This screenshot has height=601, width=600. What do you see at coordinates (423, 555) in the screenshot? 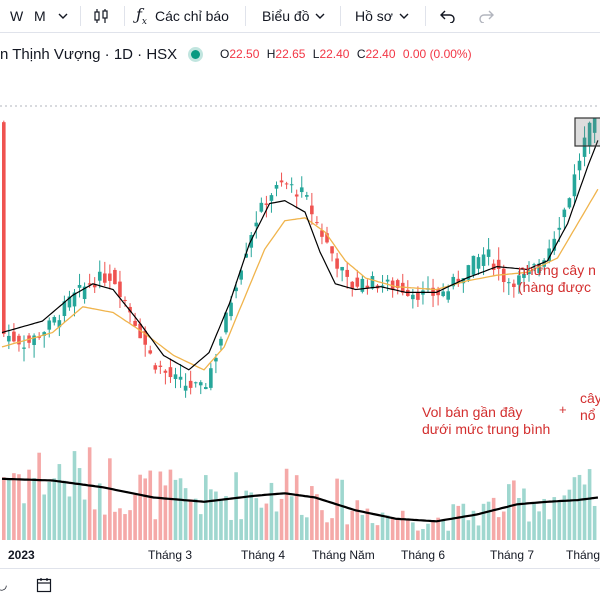
I see `x-label-thang-6: Tháng 6` at bounding box center [423, 555].